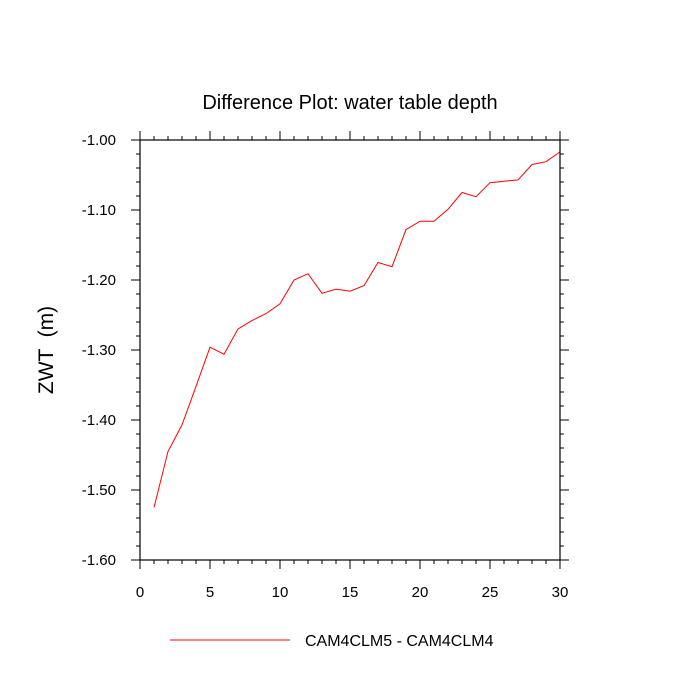 The width and height of the screenshot is (700, 700). I want to click on y-tick-label: -1.30, so click(99, 350).